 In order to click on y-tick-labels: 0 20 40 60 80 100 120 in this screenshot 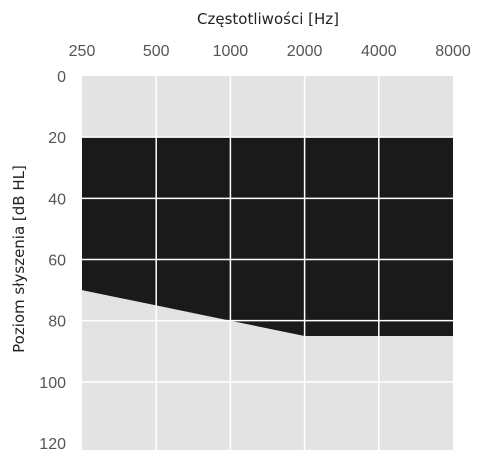, I will do `click(52, 259)`.